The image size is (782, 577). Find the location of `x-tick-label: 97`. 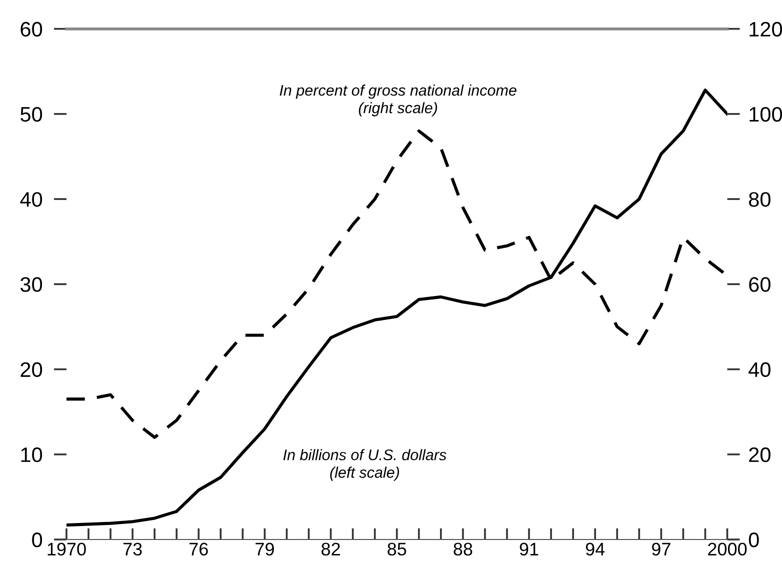

x-tick-label: 97 is located at coordinates (661, 549).